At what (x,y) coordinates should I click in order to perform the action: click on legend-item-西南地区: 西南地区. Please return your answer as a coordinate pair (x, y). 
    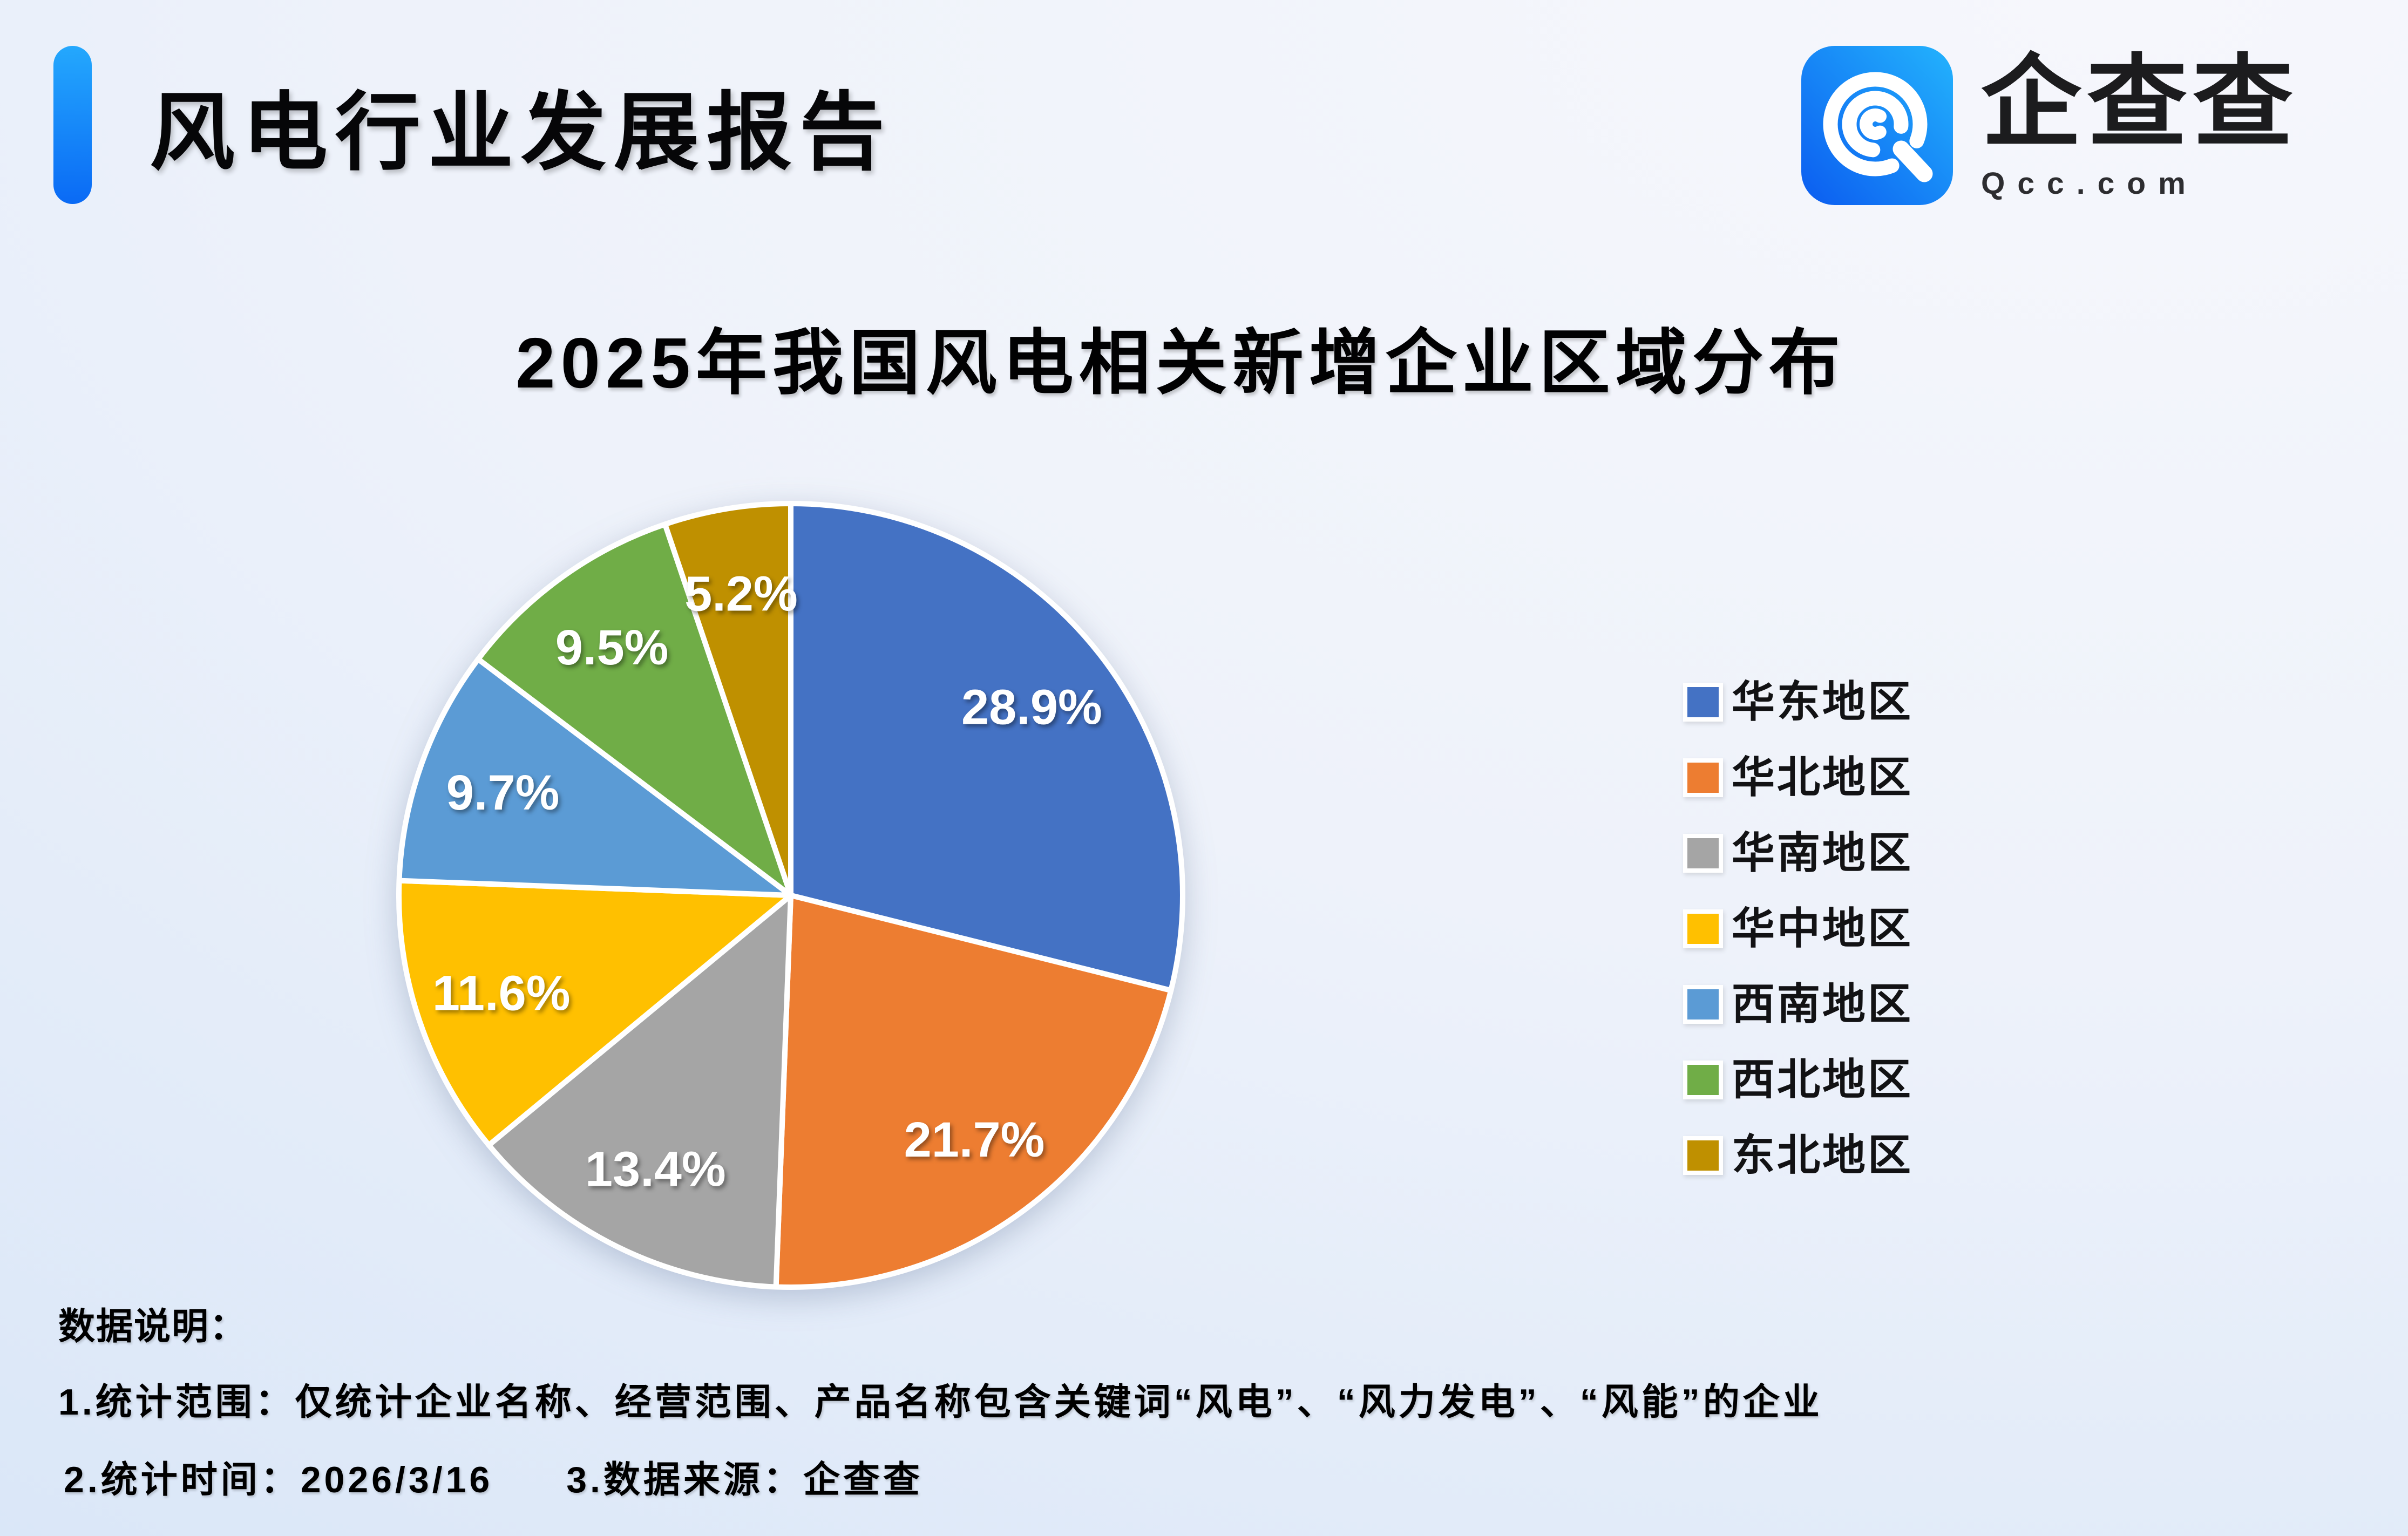
    Looking at the image, I should click on (1798, 1004).